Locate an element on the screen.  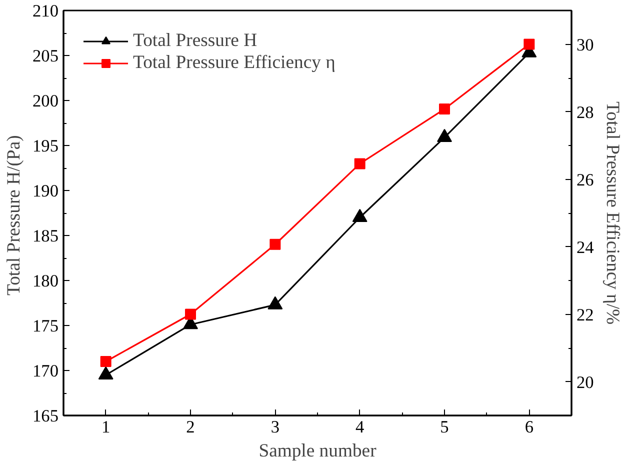
y2-tick-label: 20 is located at coordinates (585, 382).